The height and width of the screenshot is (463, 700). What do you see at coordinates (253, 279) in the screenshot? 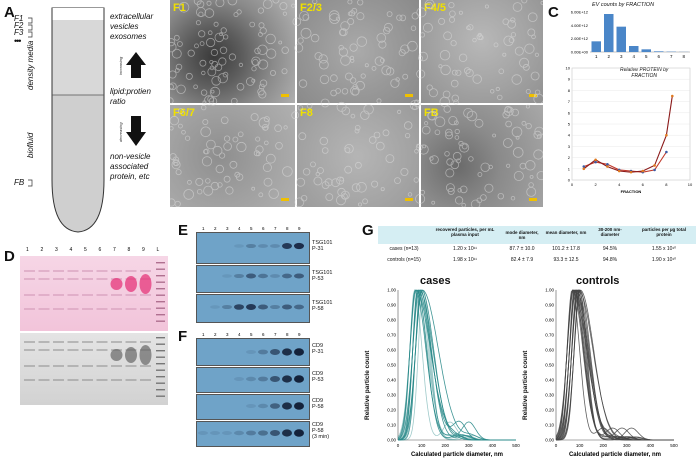
I see `blot-tsg101-p53` at bounding box center [253, 279].